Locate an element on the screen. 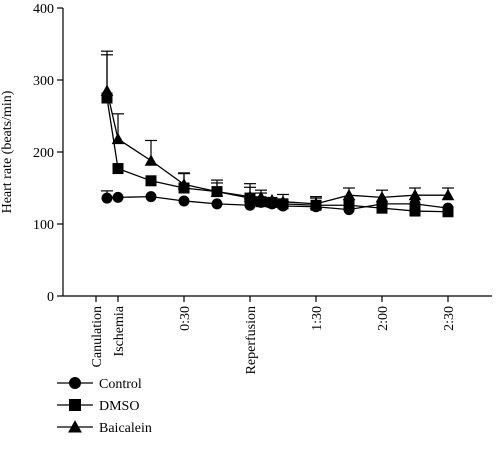  x-tick-label: Reperfusion is located at coordinates (251, 340).